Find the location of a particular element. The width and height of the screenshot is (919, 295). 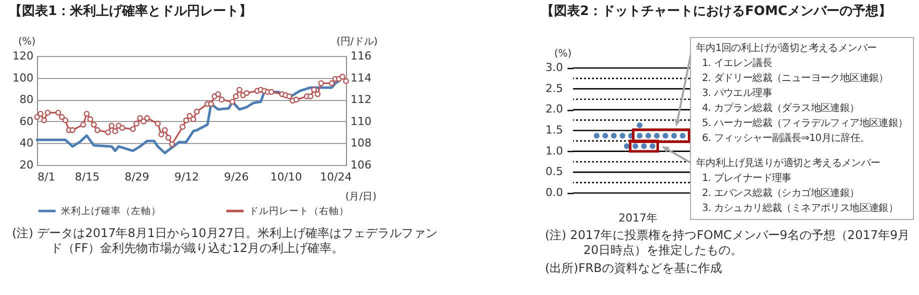

y-tick-label: 100 is located at coordinates (23, 77).